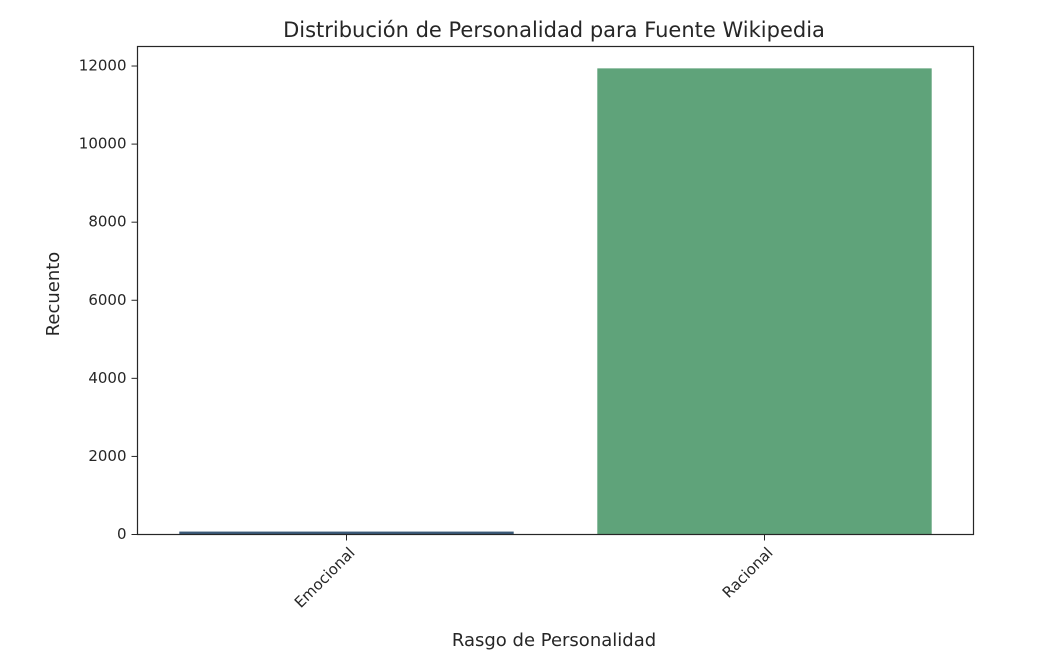 The width and height of the screenshot is (1046, 668). Describe the element at coordinates (103, 144) in the screenshot. I see `y-tick-label: 10000` at that location.